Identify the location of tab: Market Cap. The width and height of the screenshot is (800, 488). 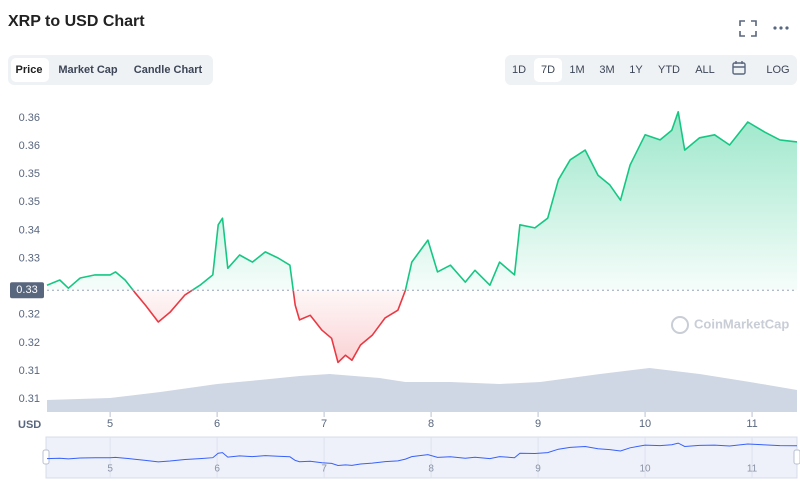
(88, 70).